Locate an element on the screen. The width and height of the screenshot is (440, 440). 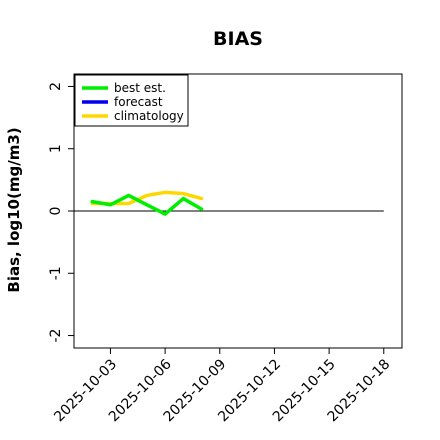
y-tick-label: -1 is located at coordinates (56, 273).